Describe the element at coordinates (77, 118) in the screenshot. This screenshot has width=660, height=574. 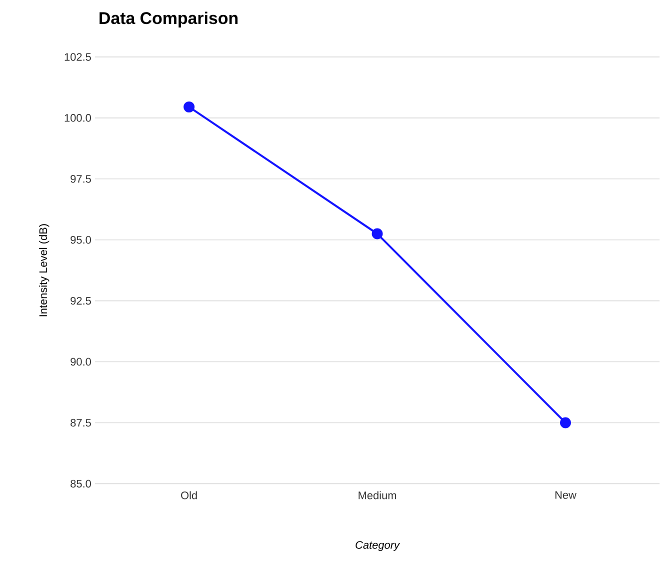
I see `y-tick-label: 100.0` at that location.